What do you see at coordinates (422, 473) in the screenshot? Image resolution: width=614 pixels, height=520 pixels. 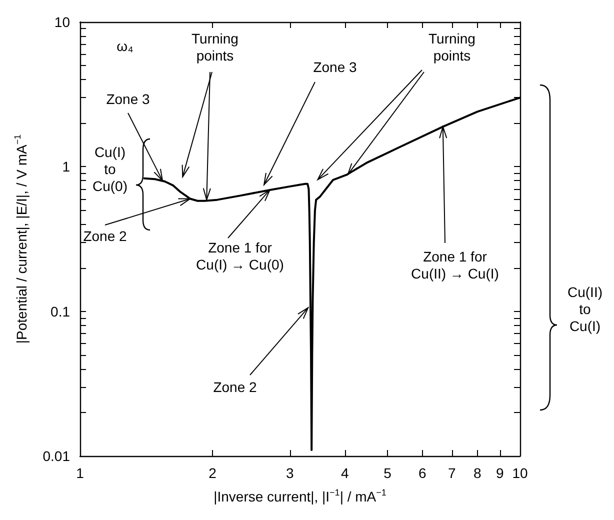 I see `x-tick-label: 6` at bounding box center [422, 473].